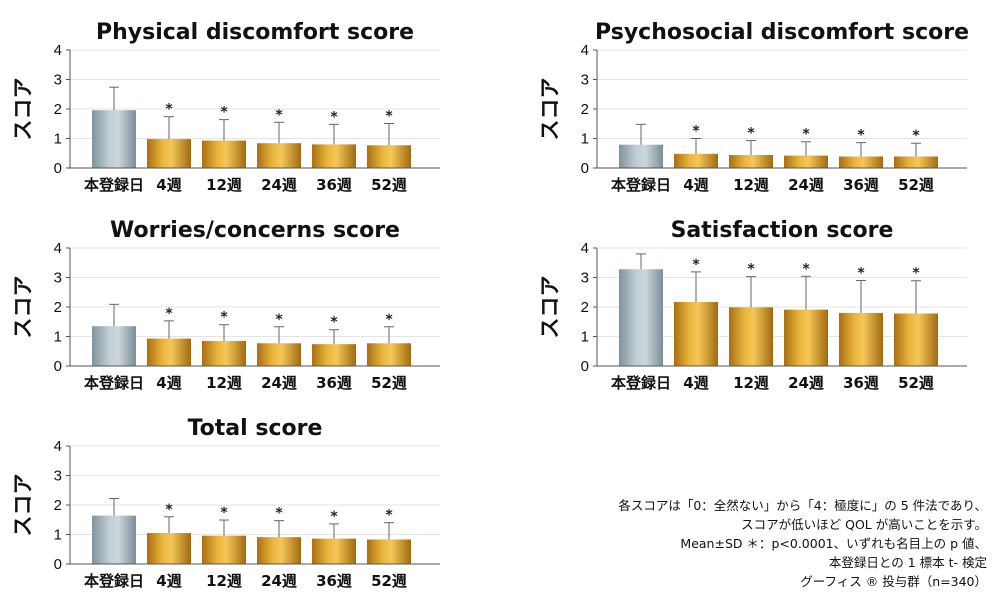  Describe the element at coordinates (279, 185) in the screenshot. I see `chart-1-category-label: 24週` at that location.